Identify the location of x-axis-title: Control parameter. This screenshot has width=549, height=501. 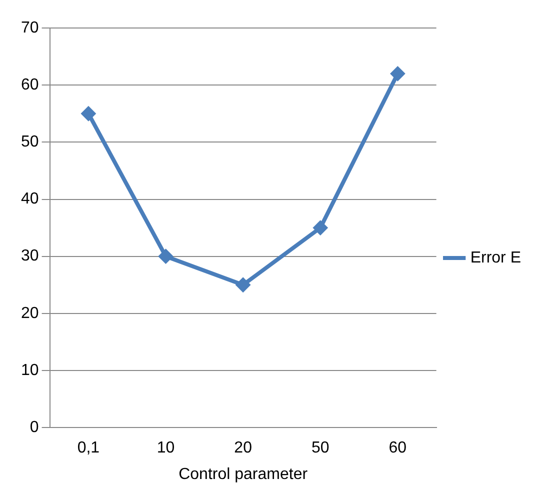
(243, 474).